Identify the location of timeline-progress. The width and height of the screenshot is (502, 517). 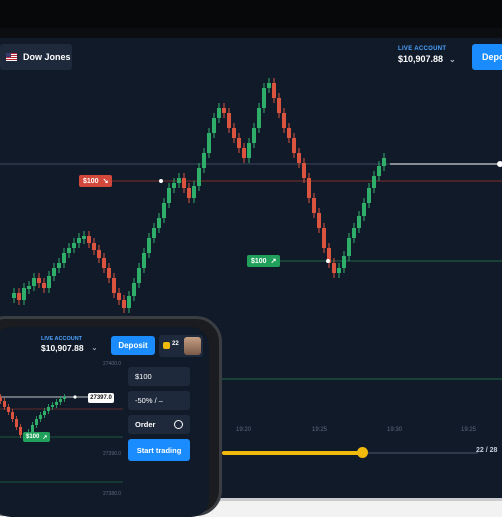
(292, 453).